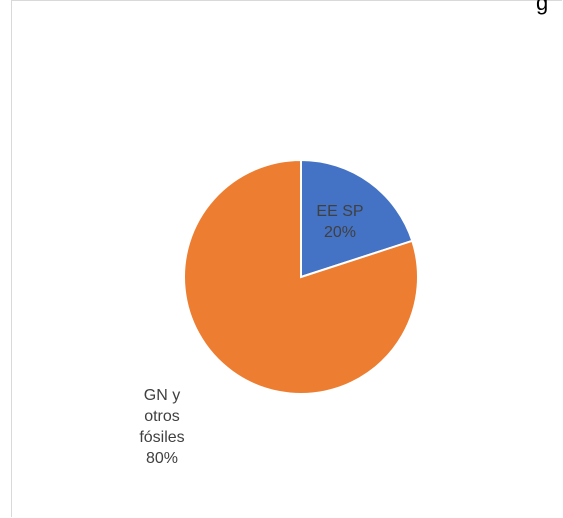 The height and width of the screenshot is (518, 563). What do you see at coordinates (162, 416) in the screenshot?
I see `pie-slice-label-line: otros` at bounding box center [162, 416].